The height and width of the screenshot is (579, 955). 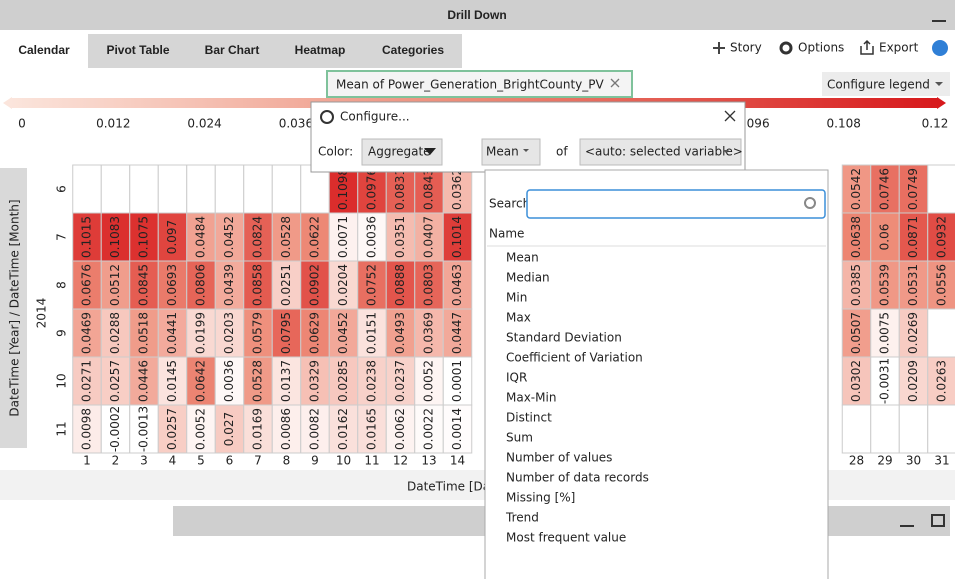 What do you see at coordinates (719, 48) in the screenshot?
I see `story-icon` at bounding box center [719, 48].